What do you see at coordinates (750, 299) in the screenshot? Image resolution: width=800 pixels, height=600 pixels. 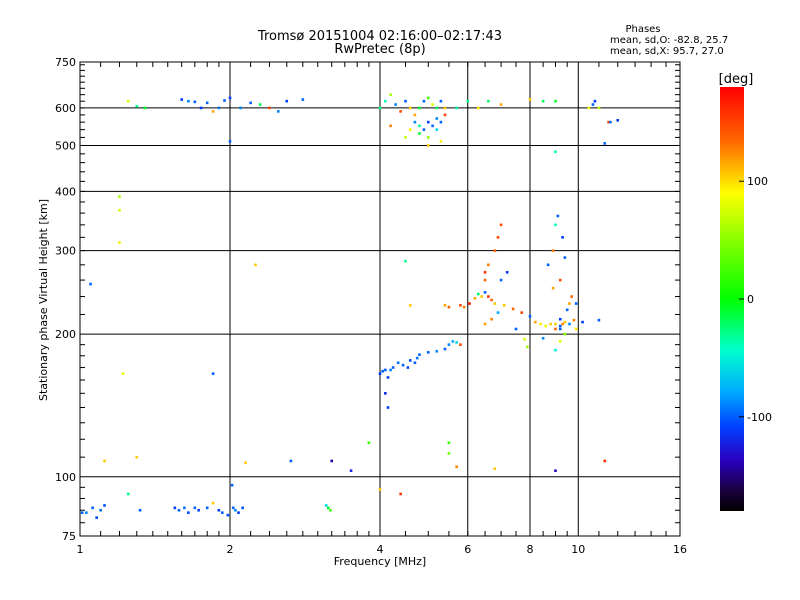 I see `colorbar-tick-label: 0` at bounding box center [750, 299].